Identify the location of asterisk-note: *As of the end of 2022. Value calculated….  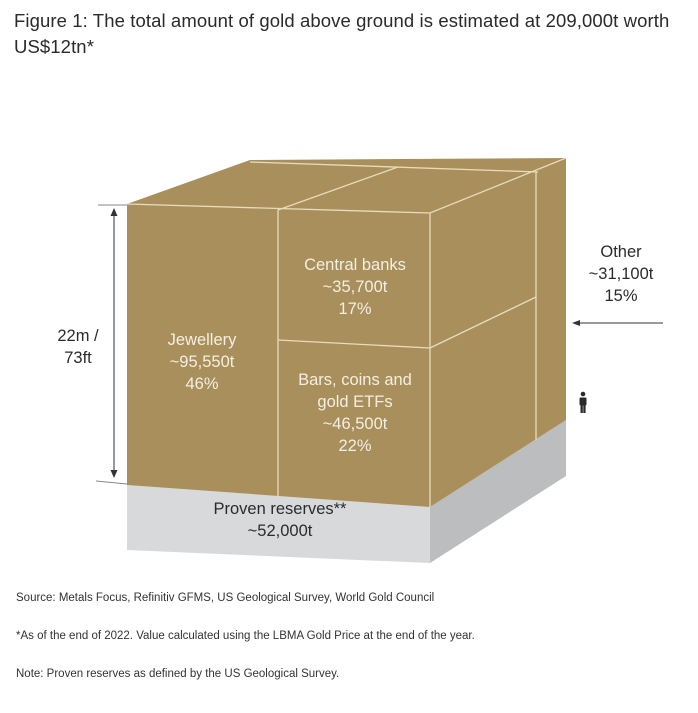
(245, 636).